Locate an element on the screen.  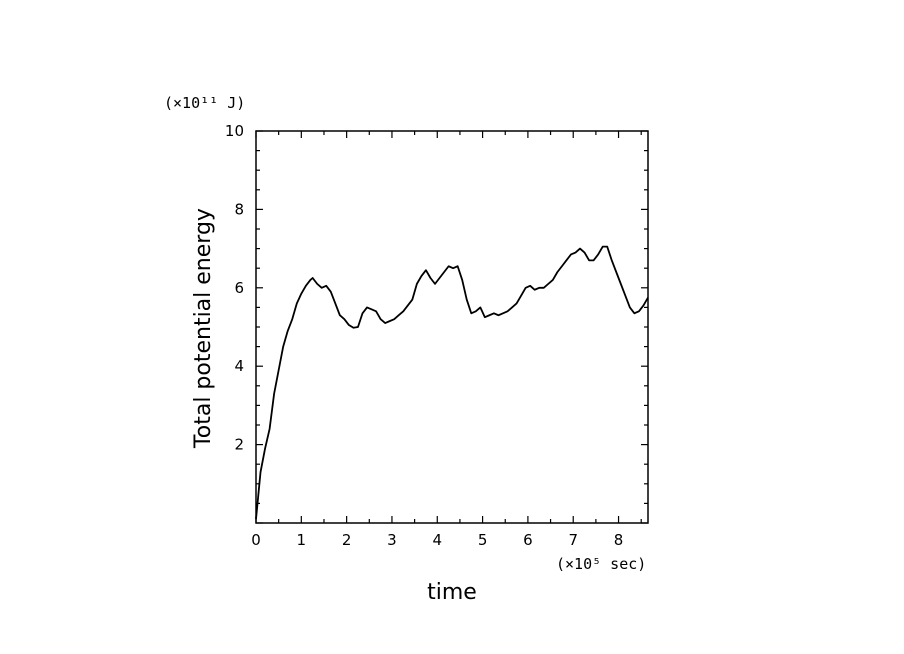
x-tick-label: 4 is located at coordinates (437, 540).